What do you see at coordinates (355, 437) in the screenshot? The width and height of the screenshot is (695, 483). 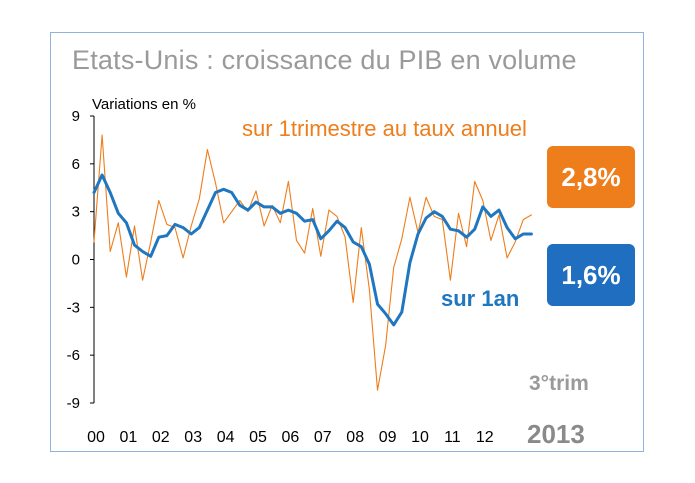 I see `x-tick-label: 08` at bounding box center [355, 437].